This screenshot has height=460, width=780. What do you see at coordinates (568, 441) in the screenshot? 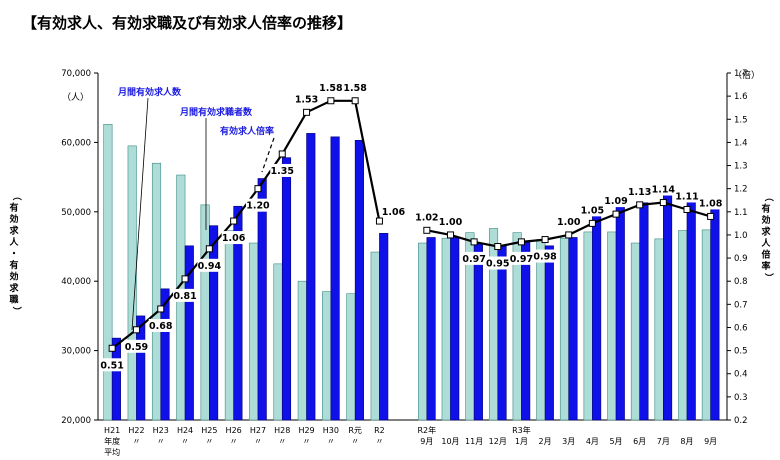
I see `x-tick-label-line2: 3月` at bounding box center [568, 441].